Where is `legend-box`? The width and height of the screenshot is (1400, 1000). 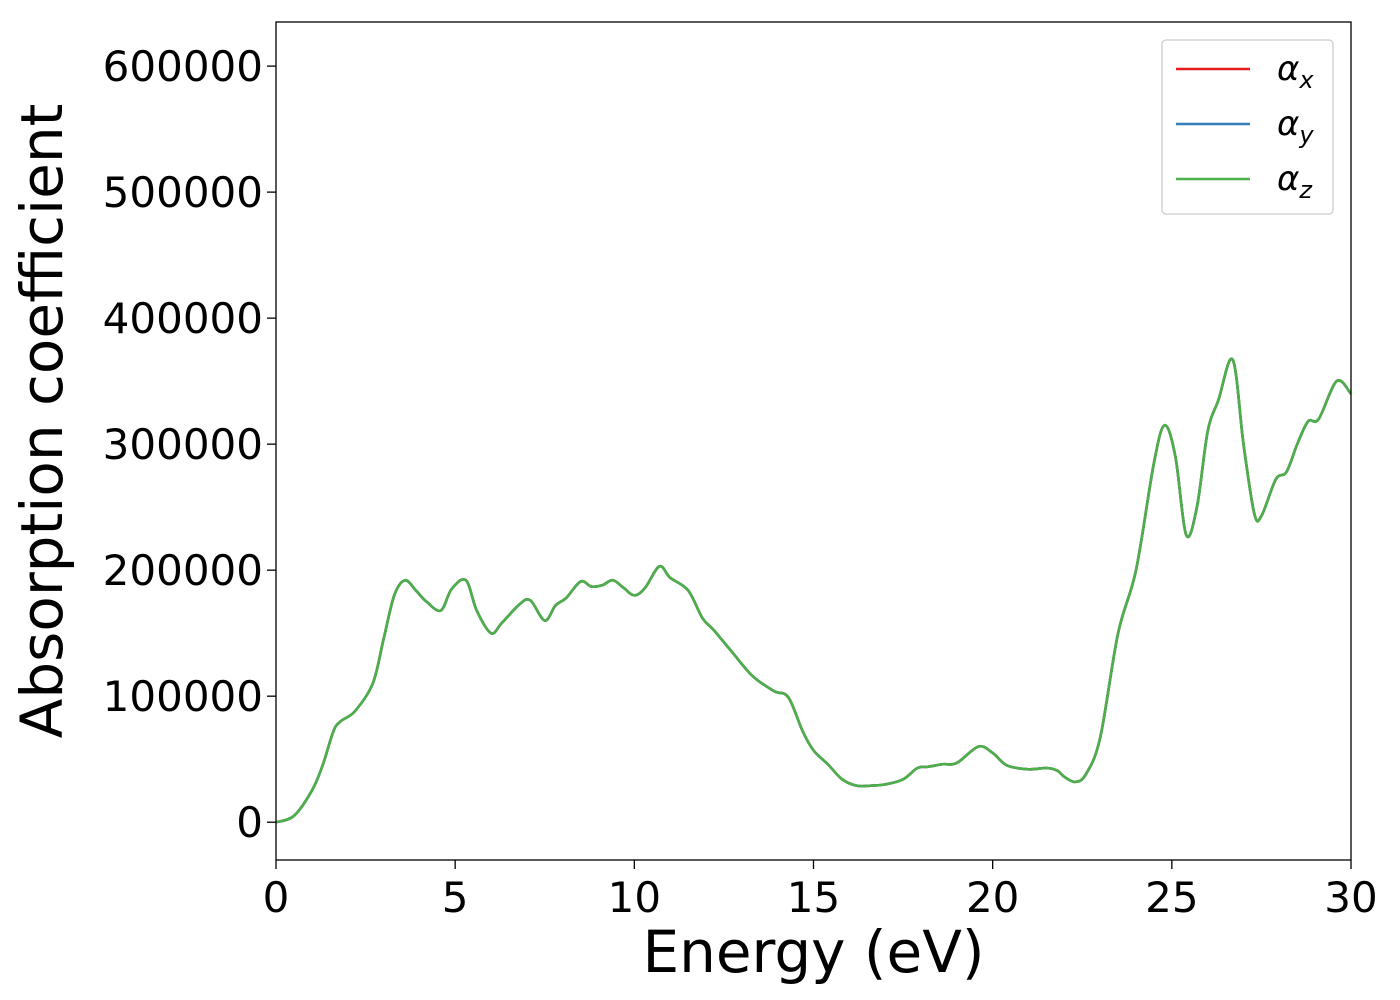 legend-box is located at coordinates (1247, 127).